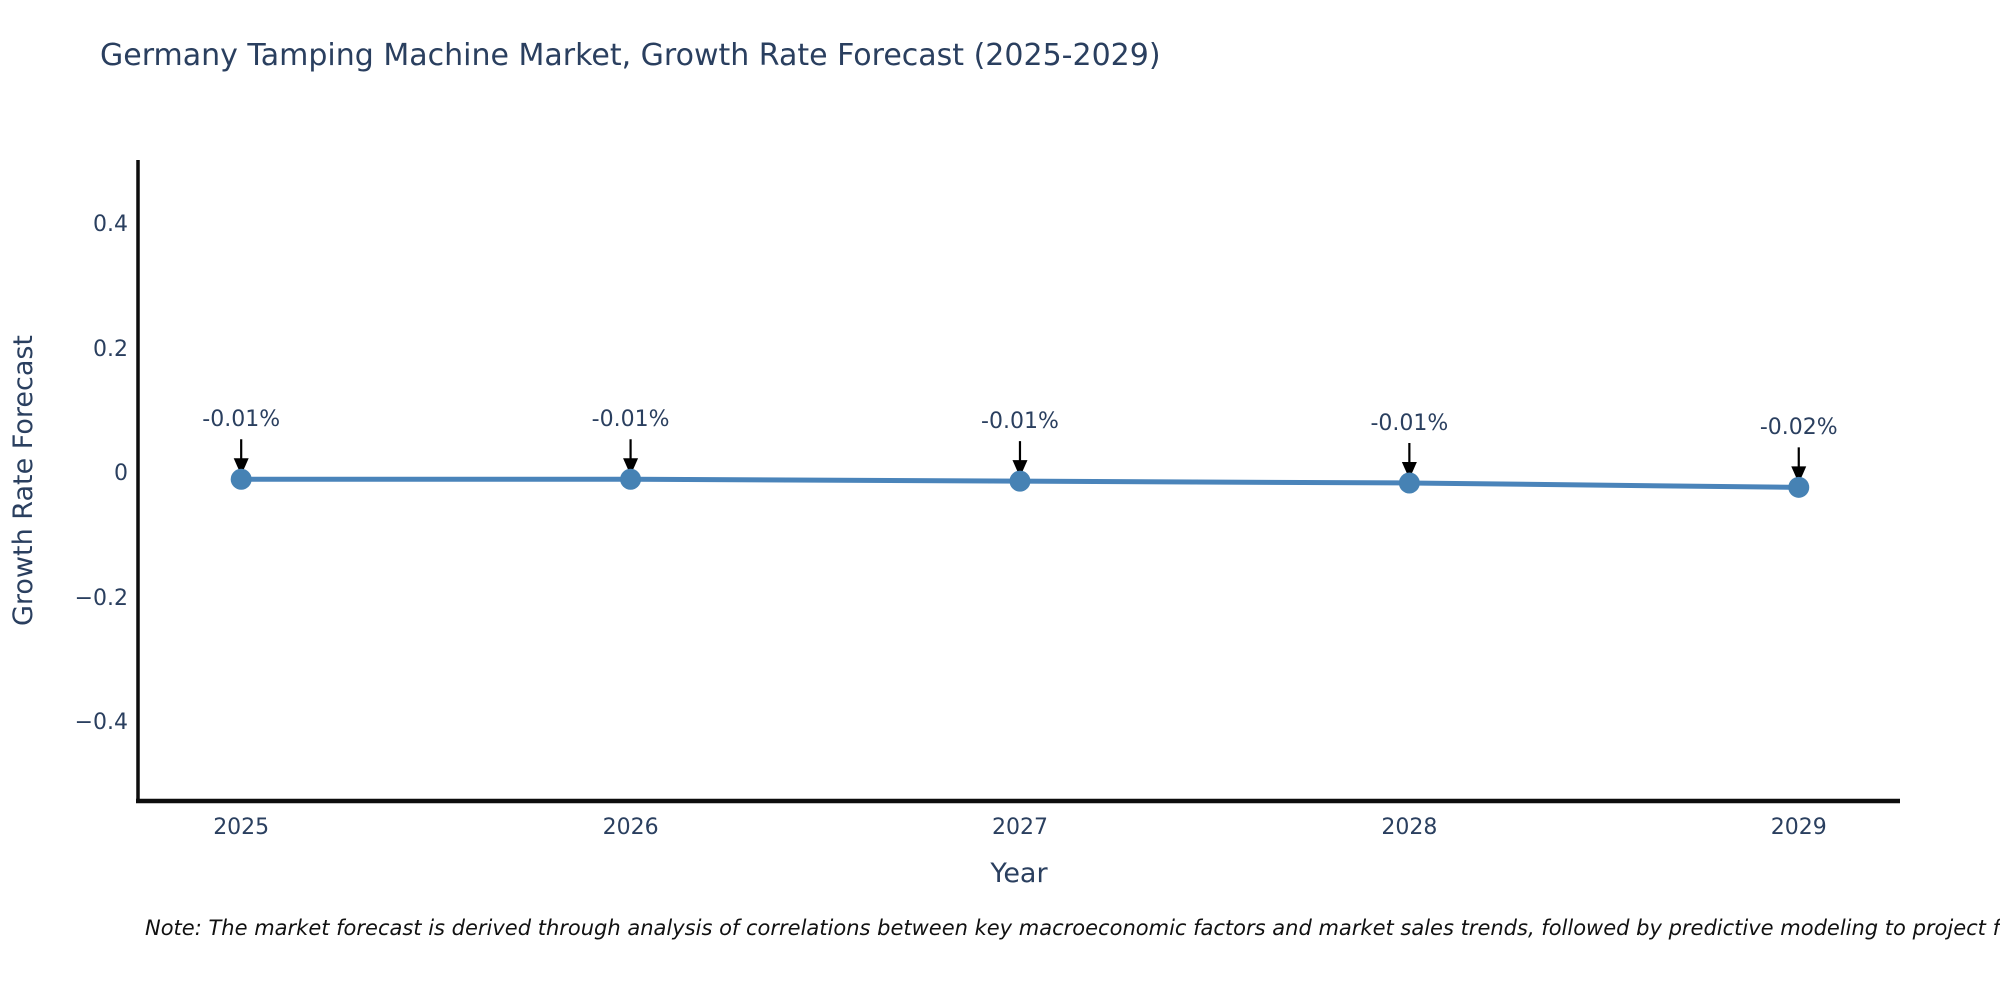 This screenshot has height=1000, width=2000. I want to click on x-tick-label: 2028, so click(1409, 827).